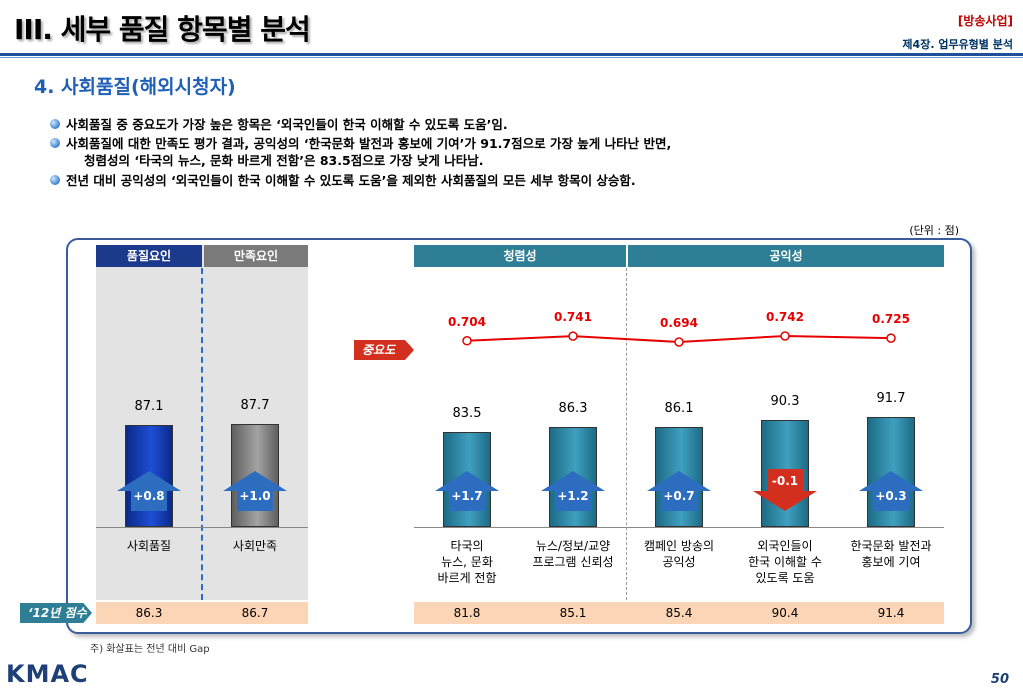  I want to click on gap-label: +1.0, so click(255, 496).